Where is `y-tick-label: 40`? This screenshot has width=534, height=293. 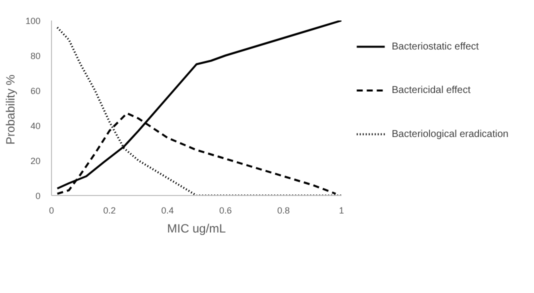
y-tick-label: 40 is located at coordinates (35, 126).